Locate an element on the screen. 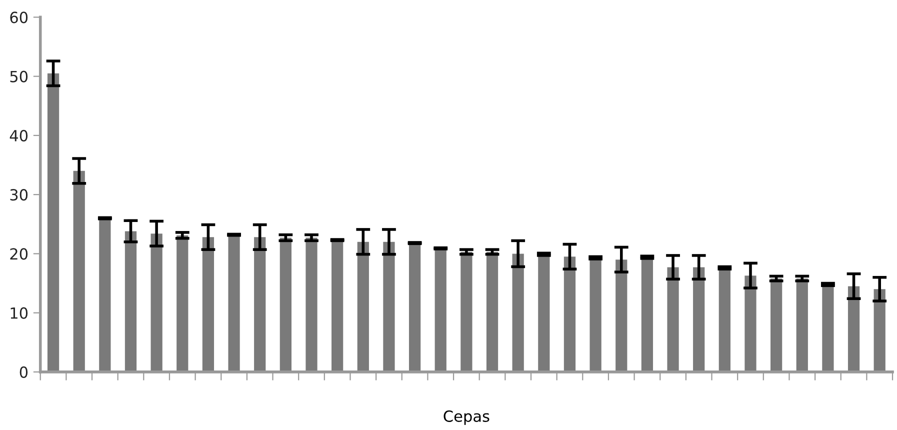 The width and height of the screenshot is (897, 430). y-tick-label: 60 is located at coordinates (19, 18).